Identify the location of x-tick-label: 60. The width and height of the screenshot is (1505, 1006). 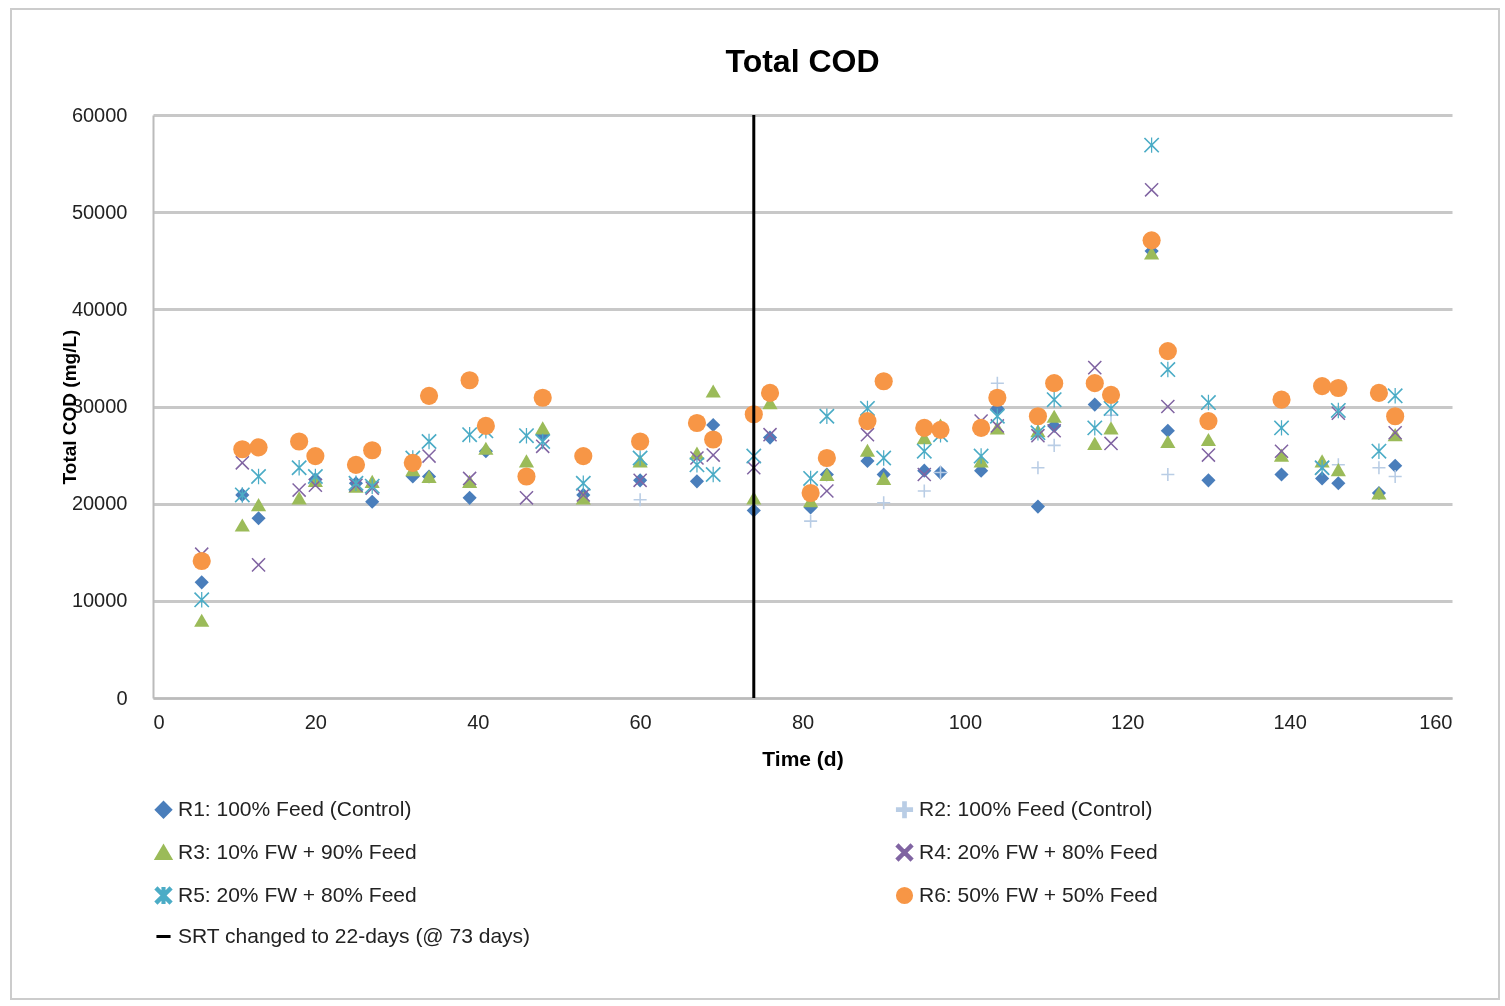
(640, 721).